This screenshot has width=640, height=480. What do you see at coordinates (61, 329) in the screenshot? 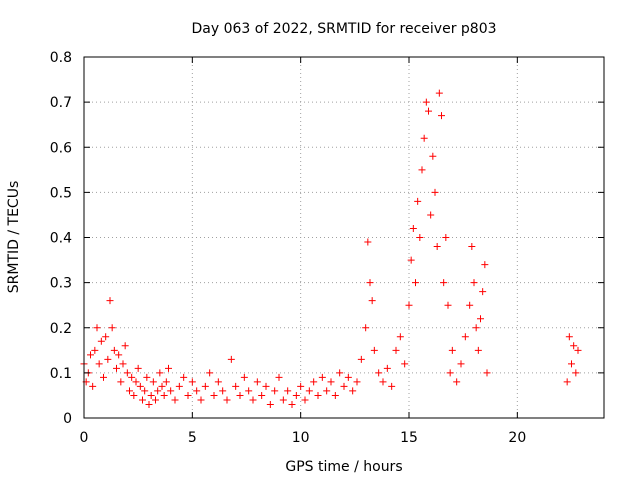
I see `y-tick-label: 0.2` at bounding box center [61, 329].